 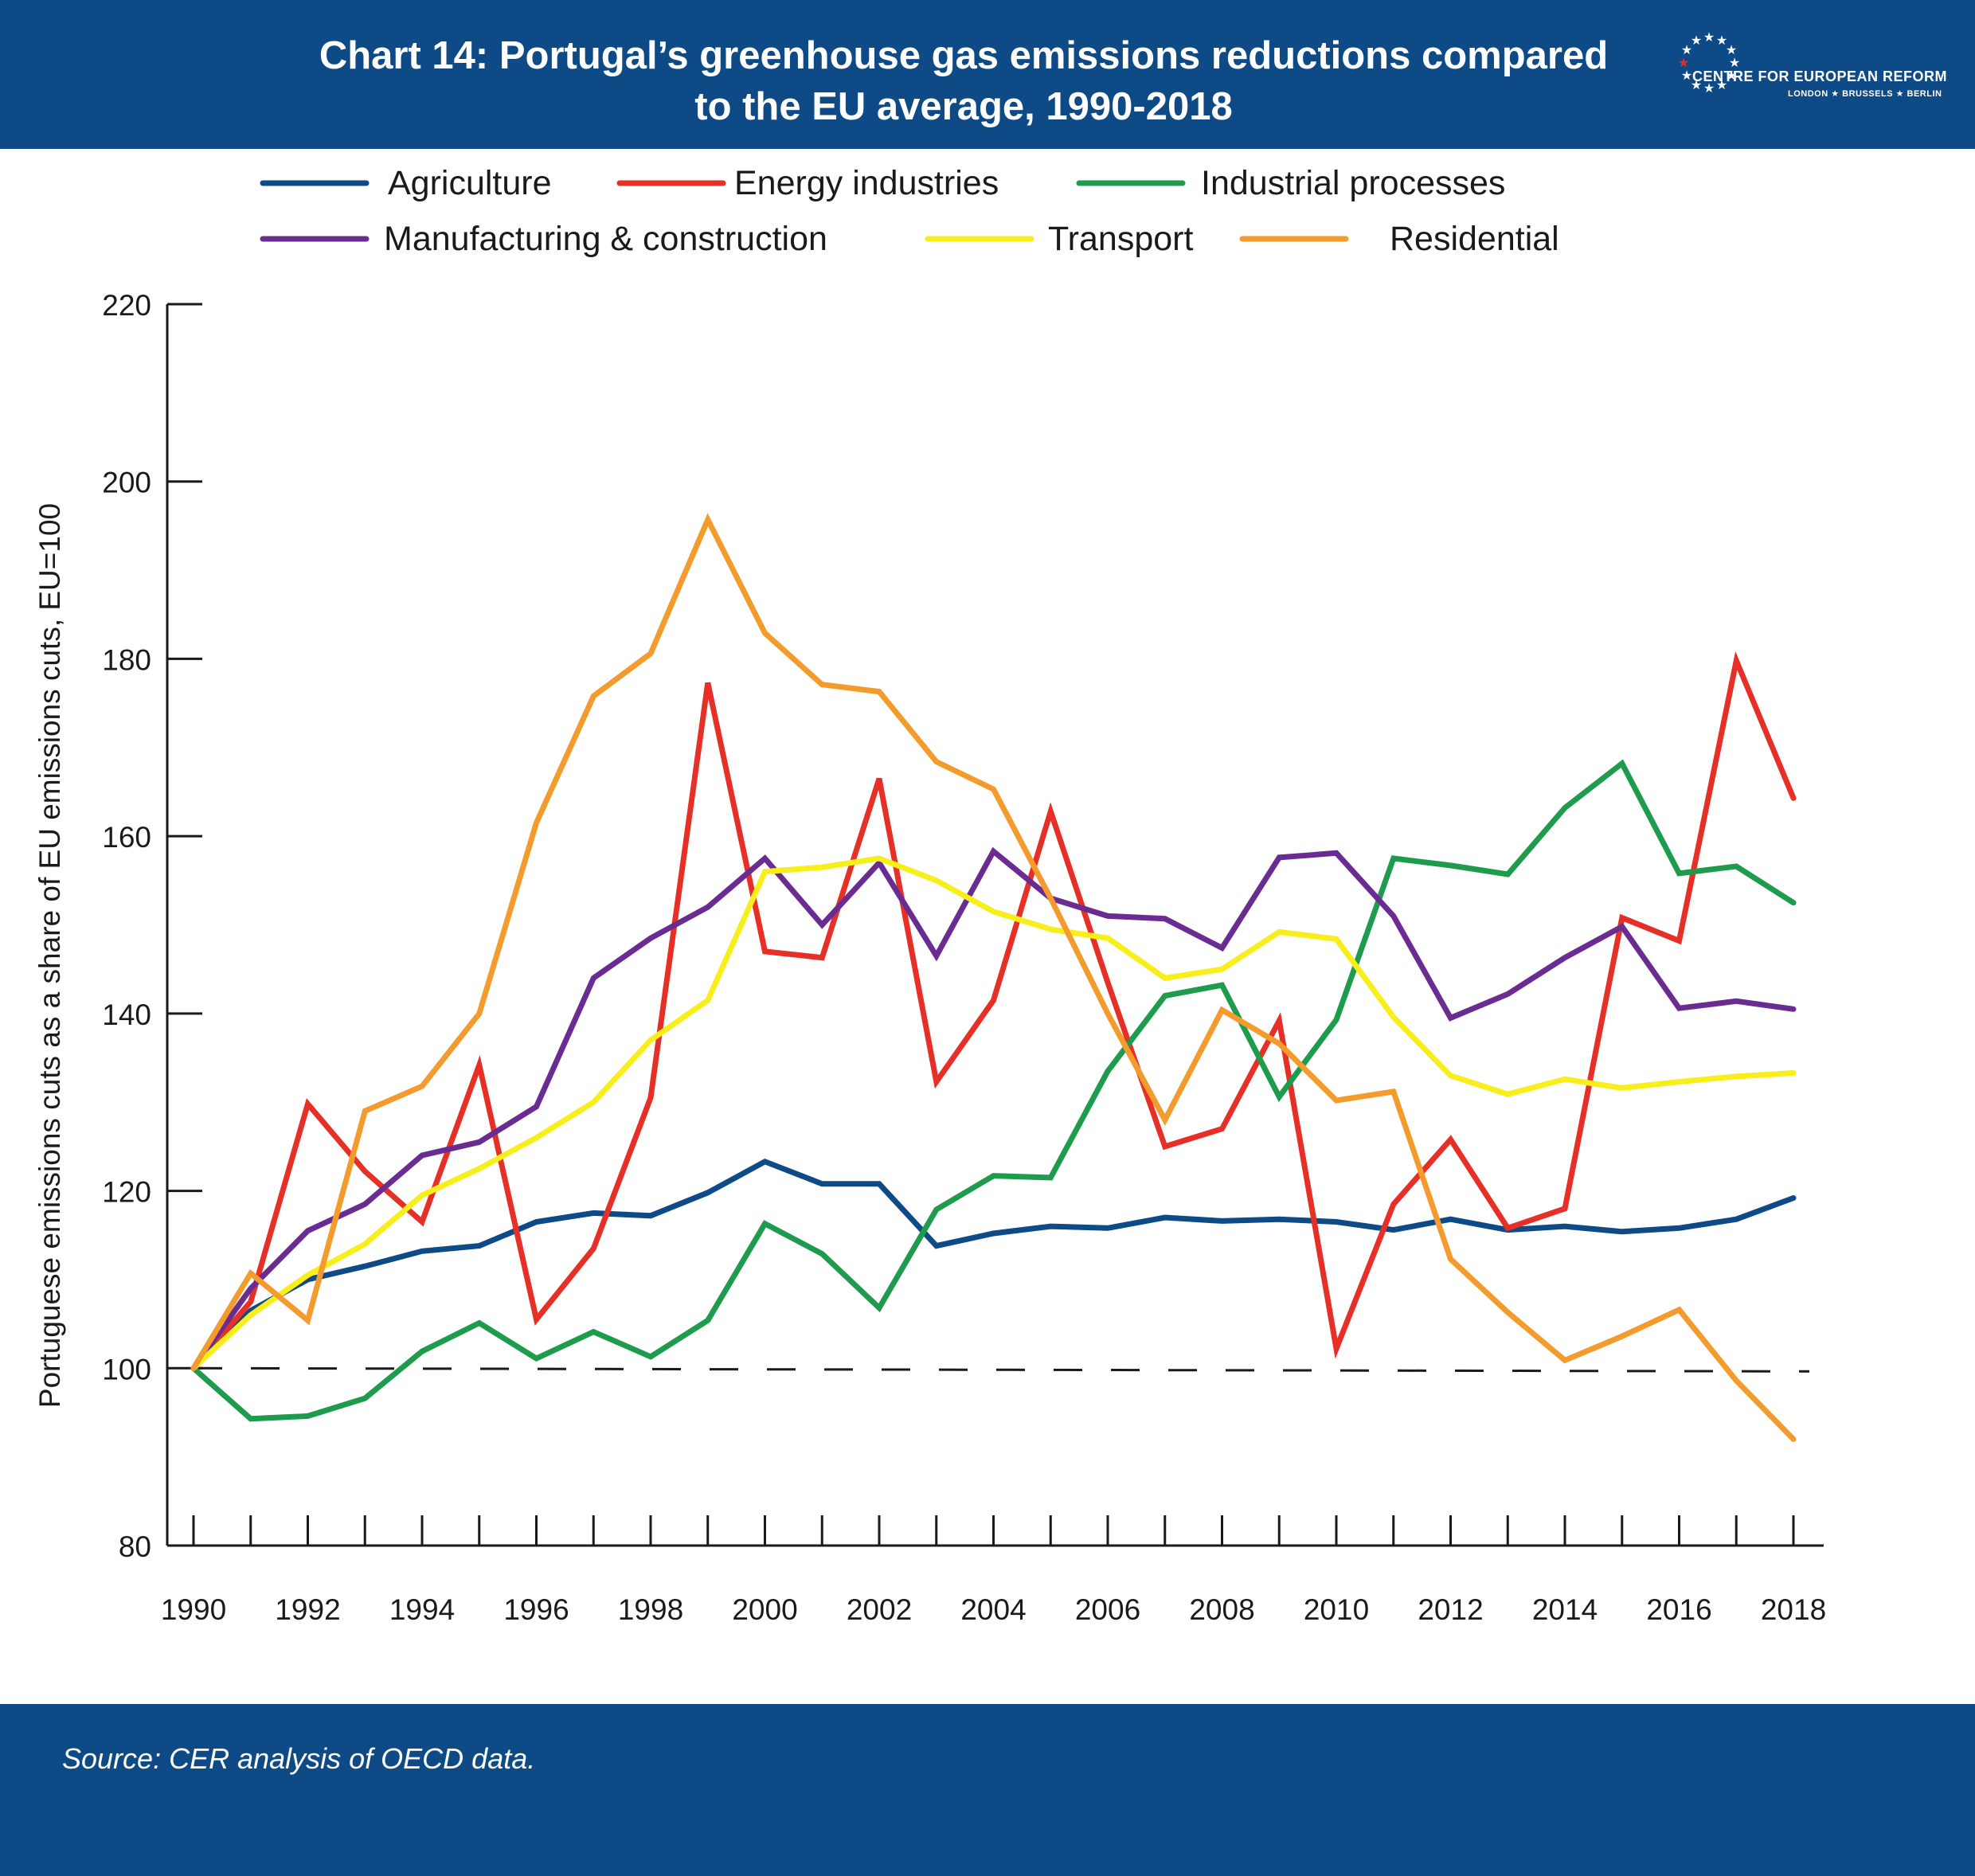 What do you see at coordinates (1820, 76) in the screenshot?
I see `logo-name: CENTRE FOR EUROPEAN REFORM` at bounding box center [1820, 76].